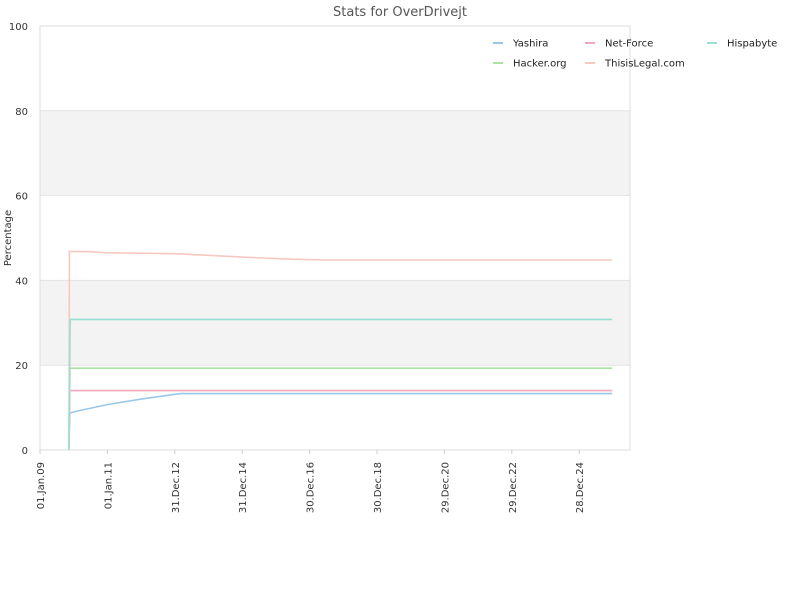  What do you see at coordinates (513, 487) in the screenshot?
I see `x-tick-label: 29.Dec.22` at bounding box center [513, 487].